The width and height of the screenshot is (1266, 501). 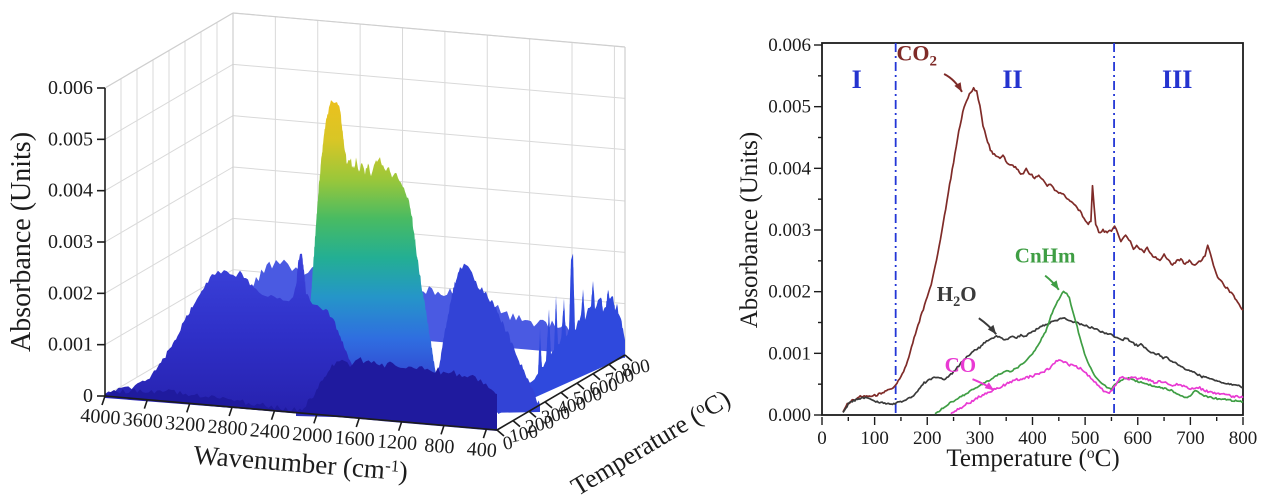 I want to click on region-label-II: II, so click(x=1012, y=79).